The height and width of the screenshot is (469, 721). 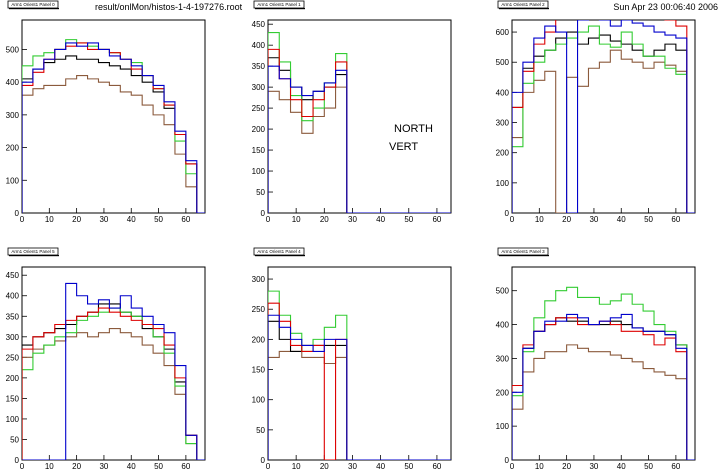 I want to click on date: Sun Apr 23 00:06:40 2006, so click(x=665, y=7).